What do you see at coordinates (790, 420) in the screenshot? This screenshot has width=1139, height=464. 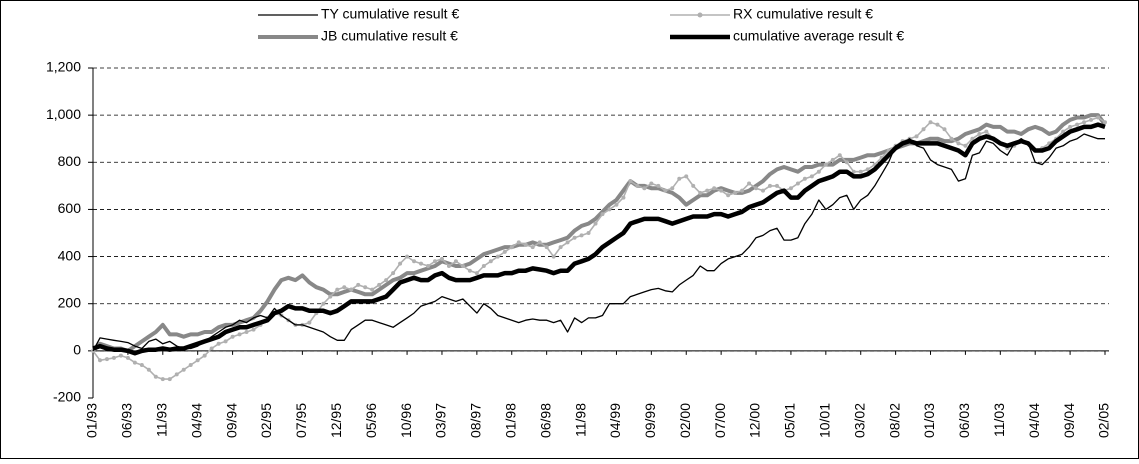 I see `x-tick-label: 05/01` at bounding box center [790, 420].